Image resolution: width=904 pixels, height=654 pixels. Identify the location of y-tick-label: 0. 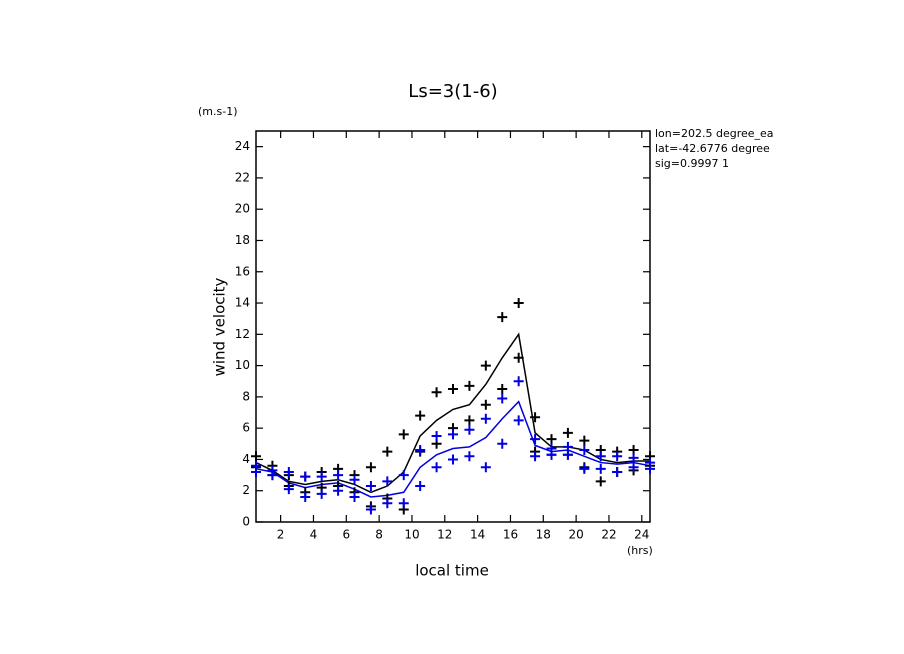
(246, 522).